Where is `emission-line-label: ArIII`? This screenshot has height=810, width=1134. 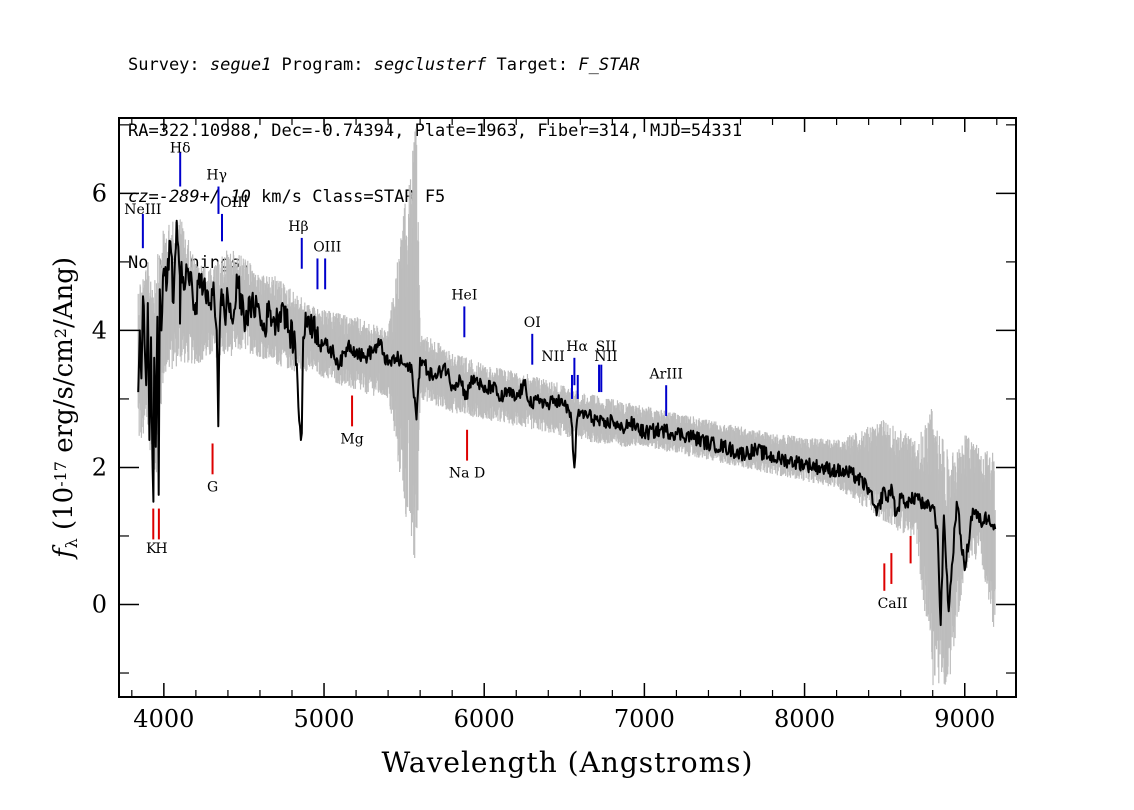
emission-line-label: ArIII is located at coordinates (665, 374).